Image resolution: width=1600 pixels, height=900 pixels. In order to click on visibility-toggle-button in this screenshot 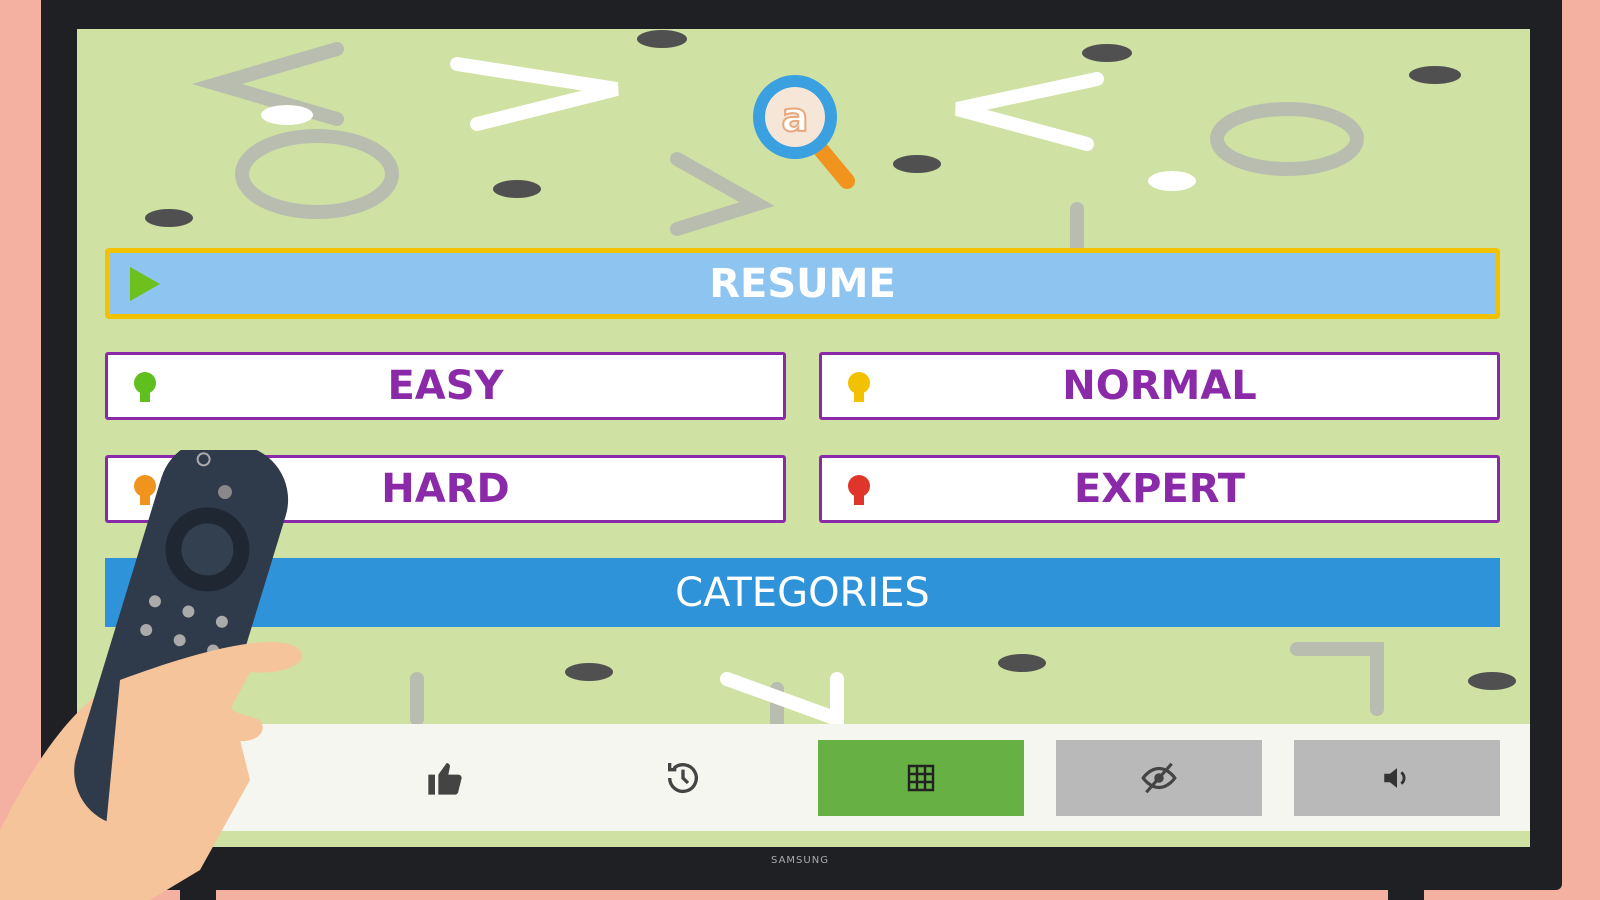, I will do `click(1159, 778)`.